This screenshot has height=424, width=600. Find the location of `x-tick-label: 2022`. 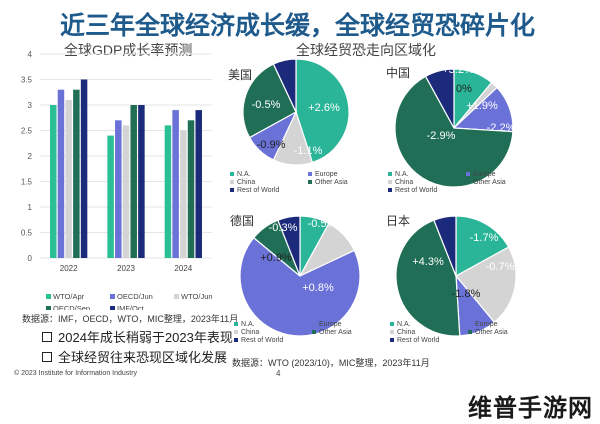

x-tick-label: 2022 is located at coordinates (69, 268).